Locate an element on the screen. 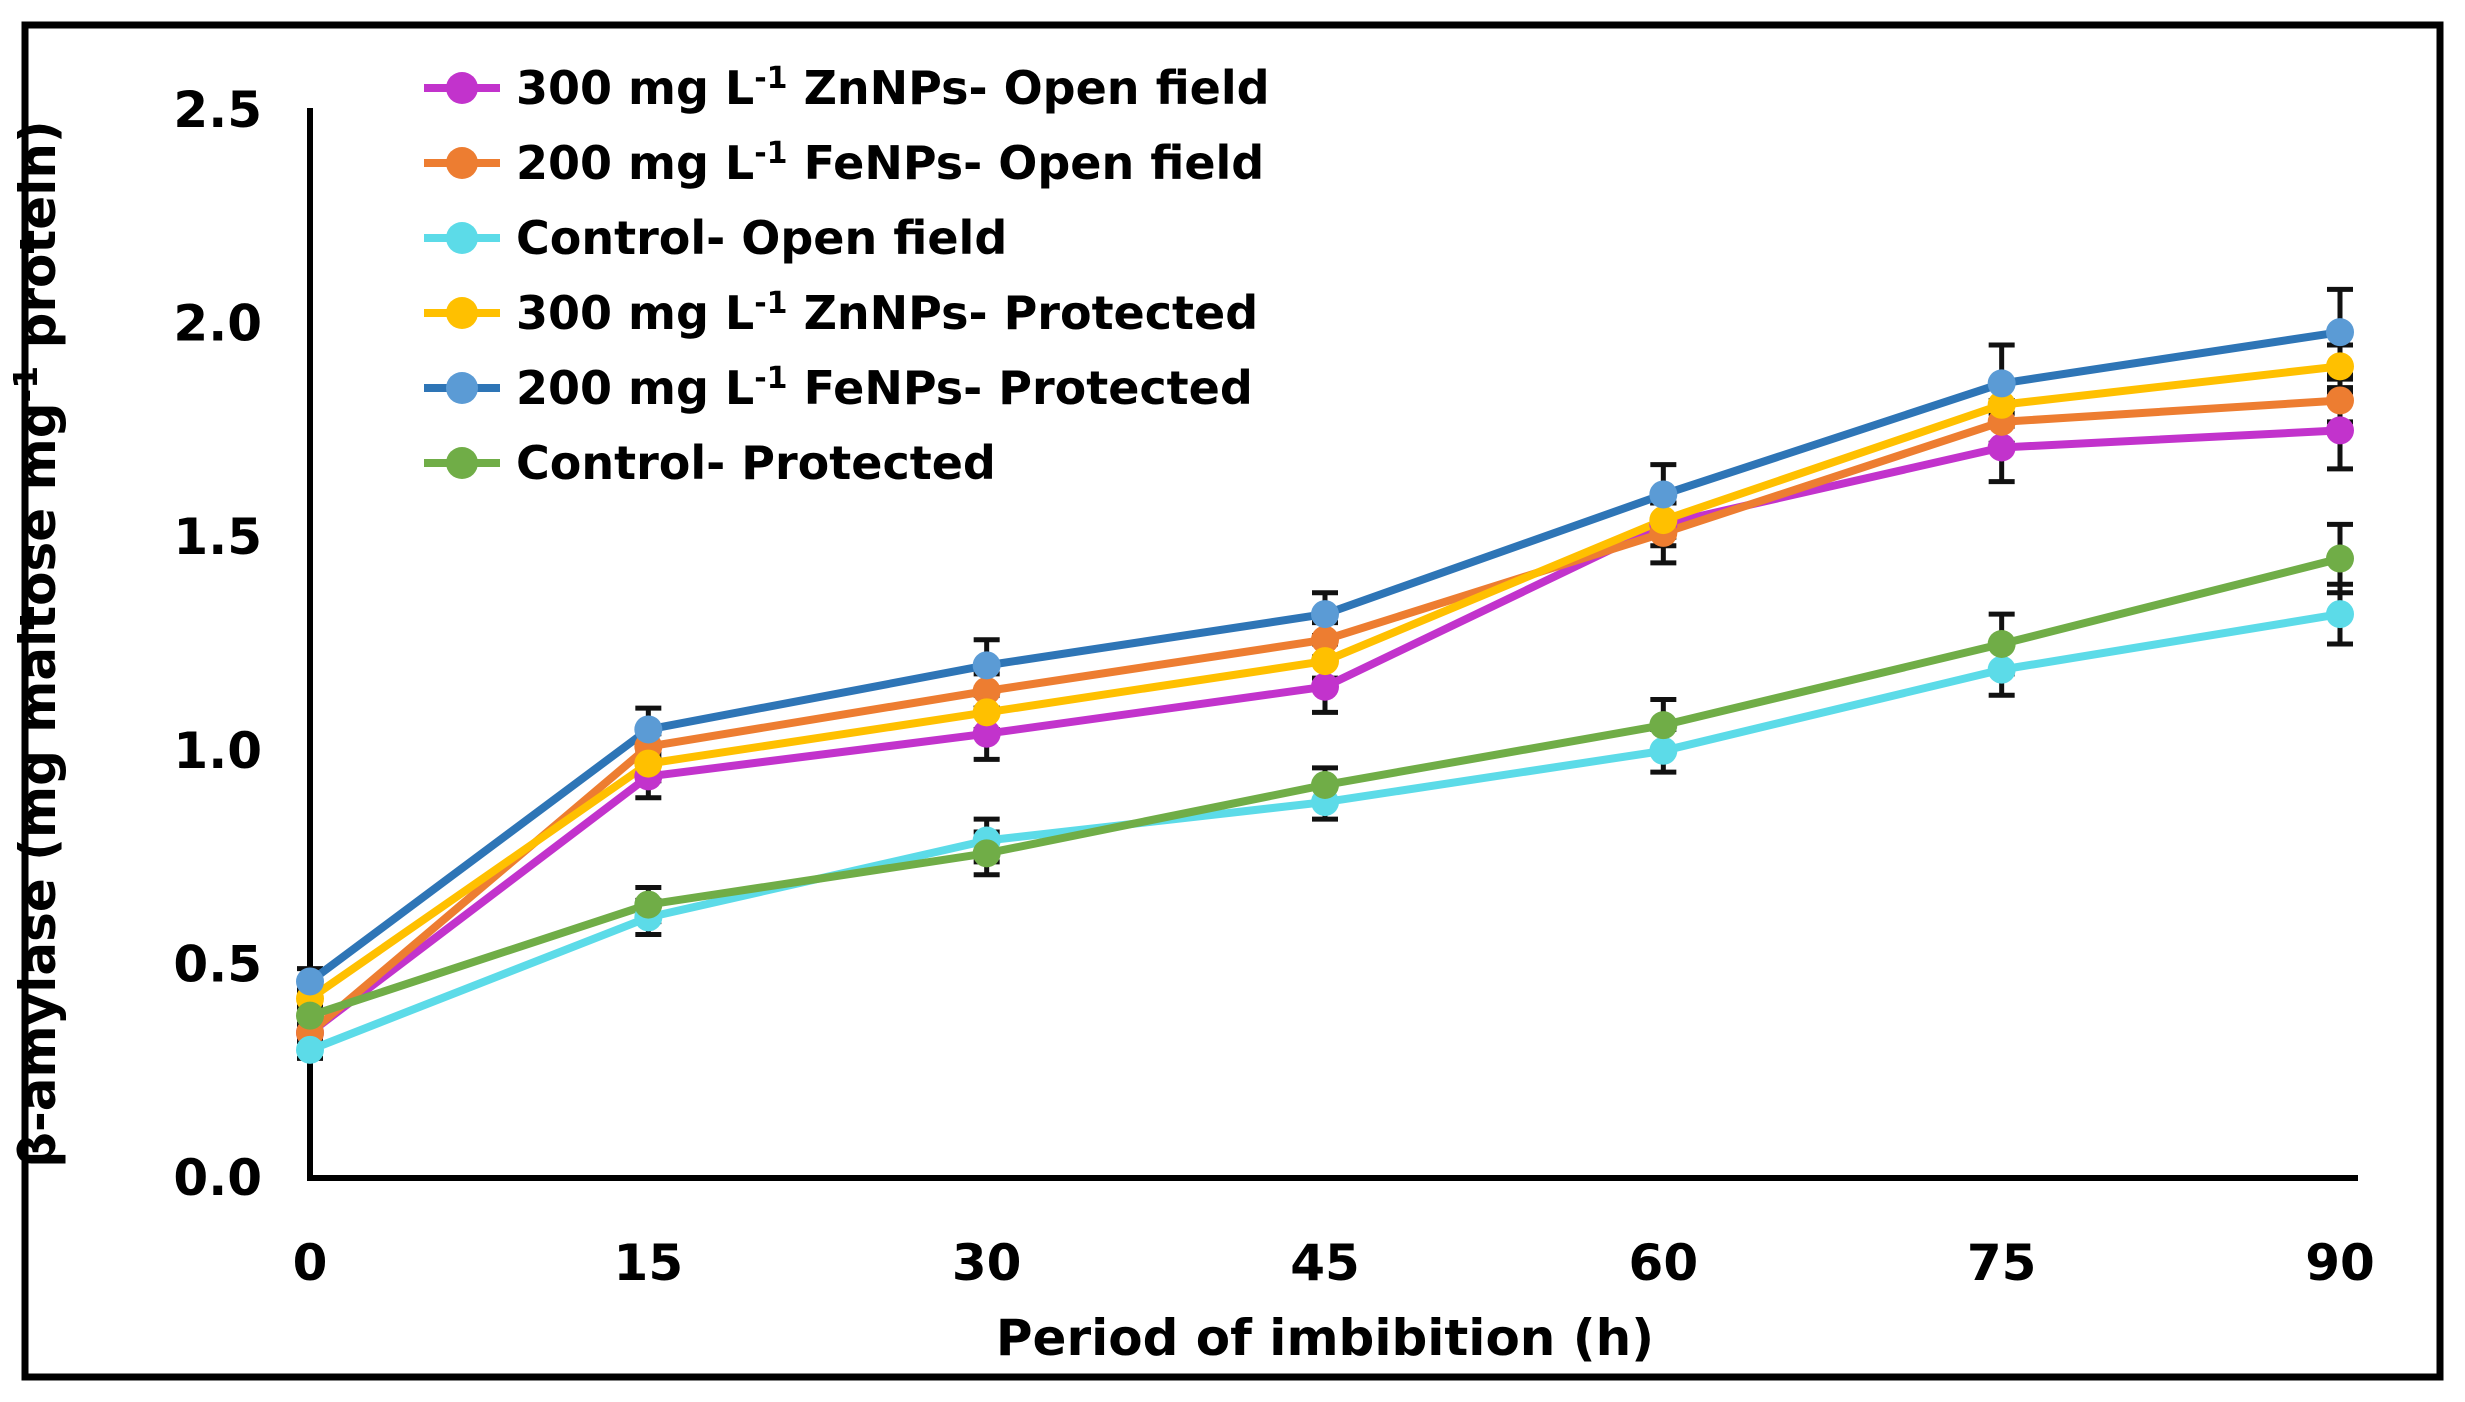 The width and height of the screenshot is (2465, 1402). x-tick-label: 0 is located at coordinates (310, 1263).